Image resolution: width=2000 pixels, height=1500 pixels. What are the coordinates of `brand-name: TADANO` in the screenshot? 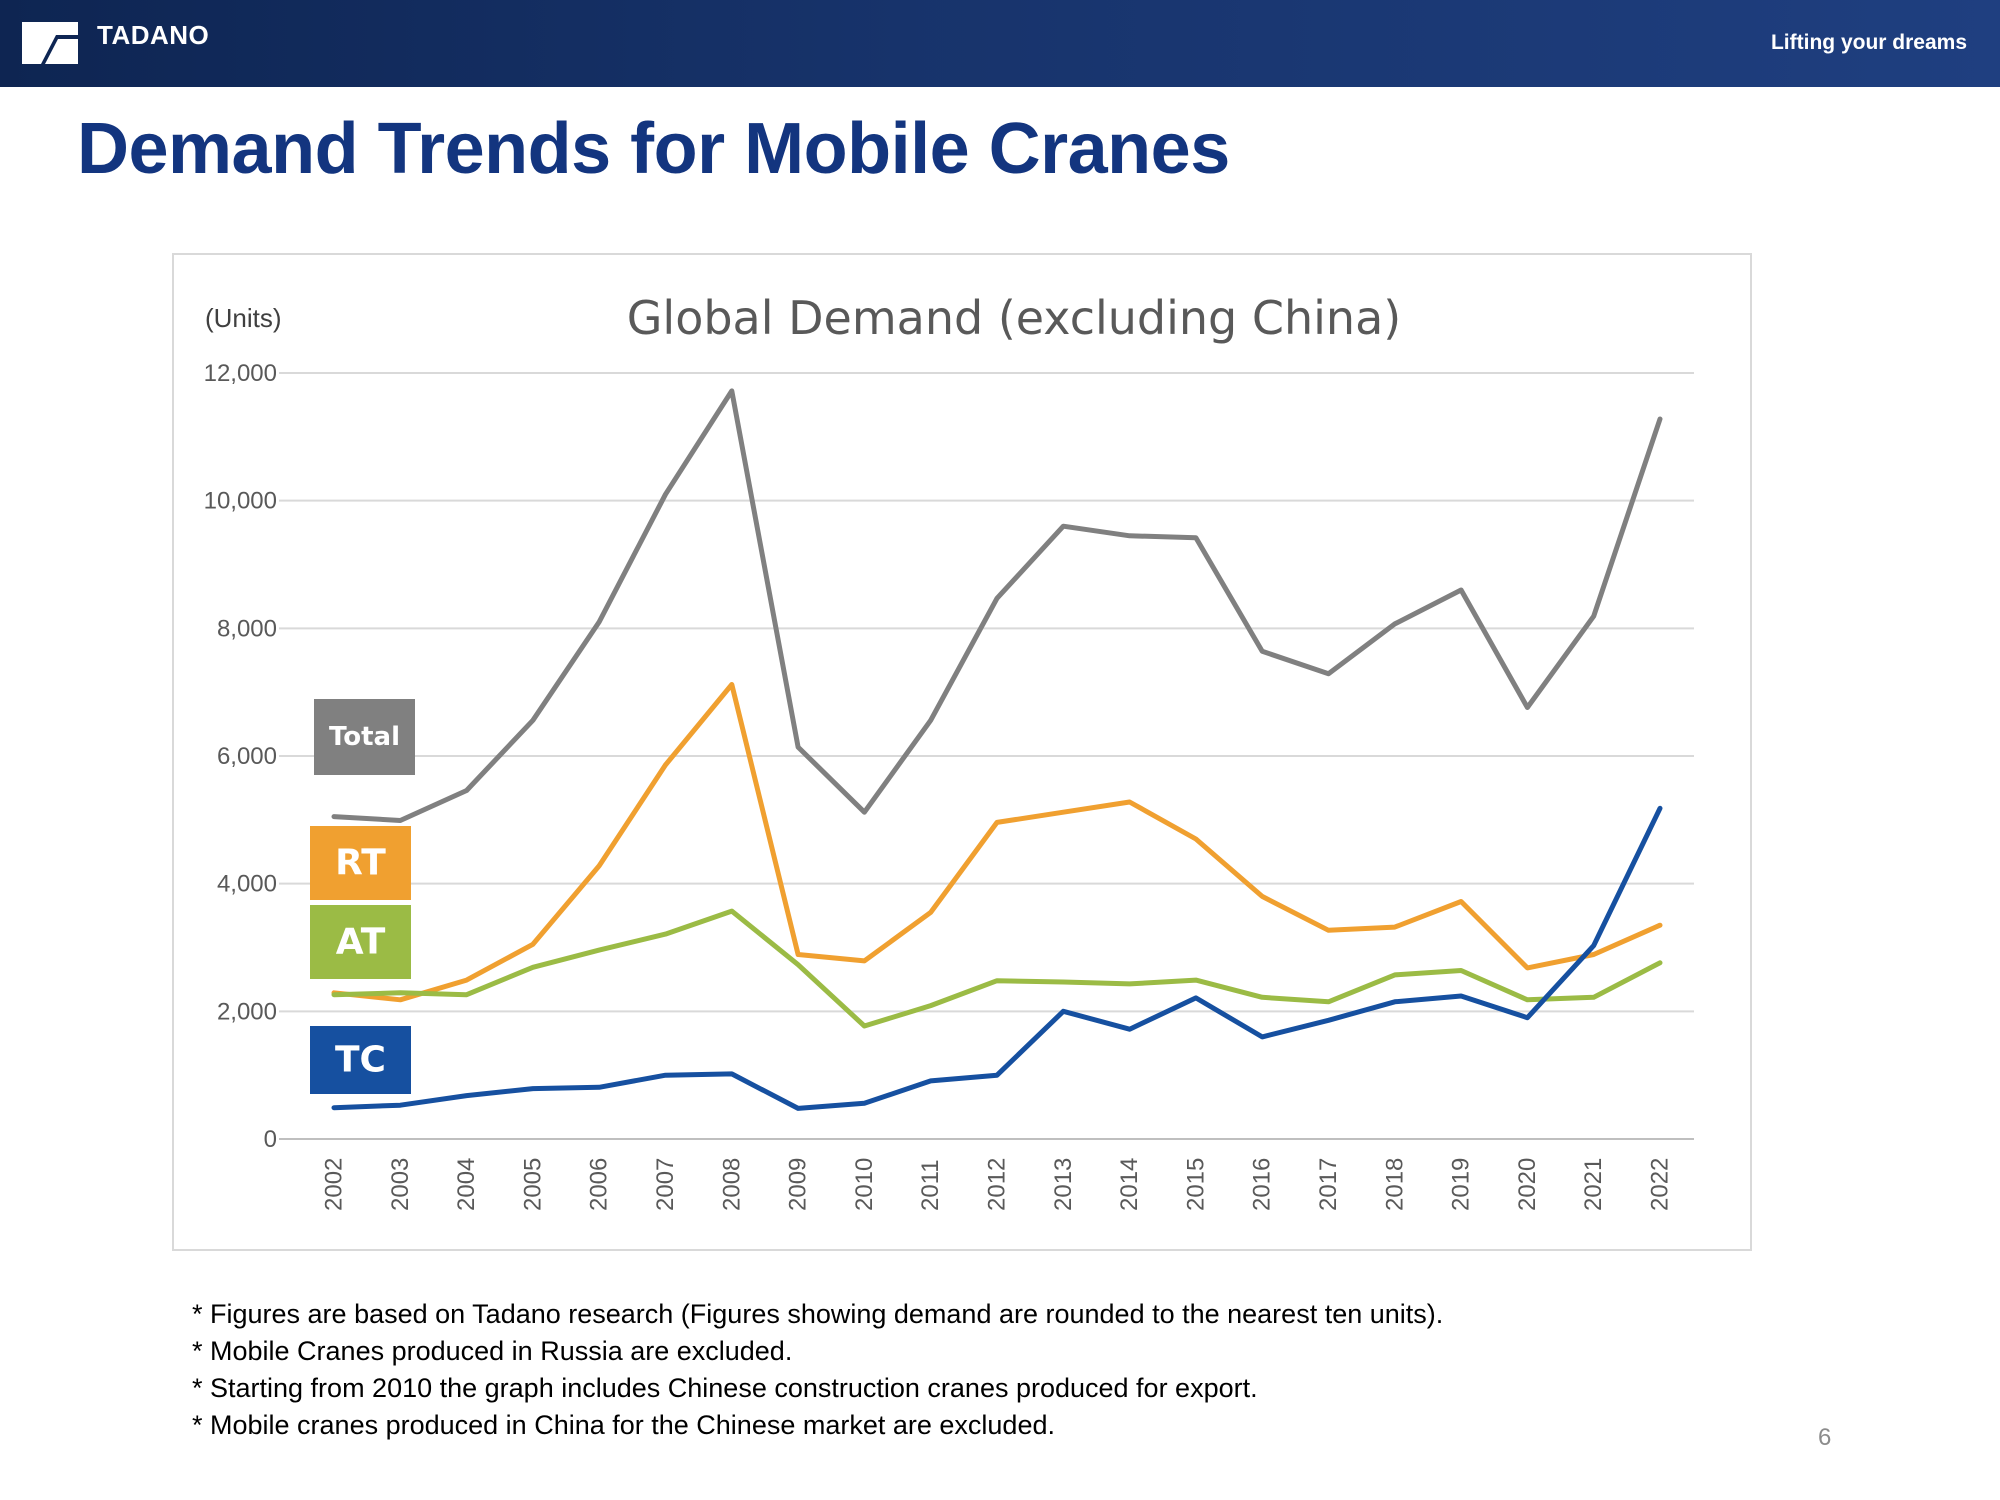 It's located at (153, 35).